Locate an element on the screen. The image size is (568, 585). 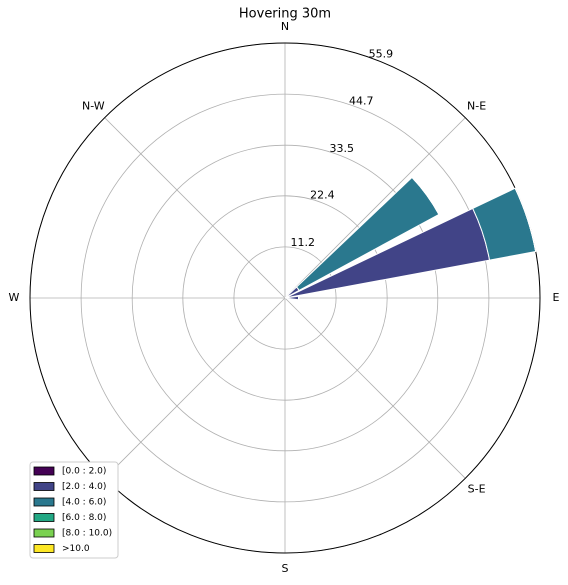
r-tick-label: 44.7 is located at coordinates (361, 101).